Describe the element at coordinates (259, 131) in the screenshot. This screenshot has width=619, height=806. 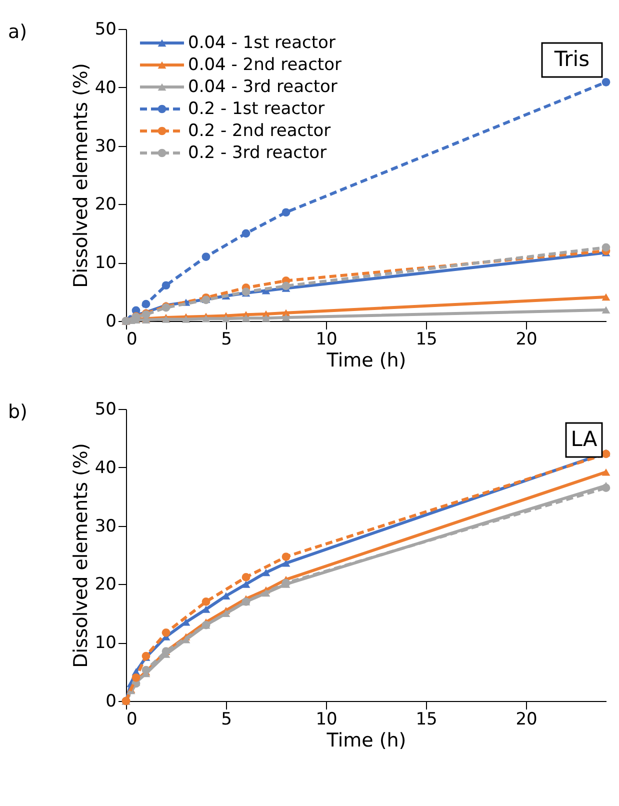
I see `legend-label: 0.2 - 2nd reactor` at that location.